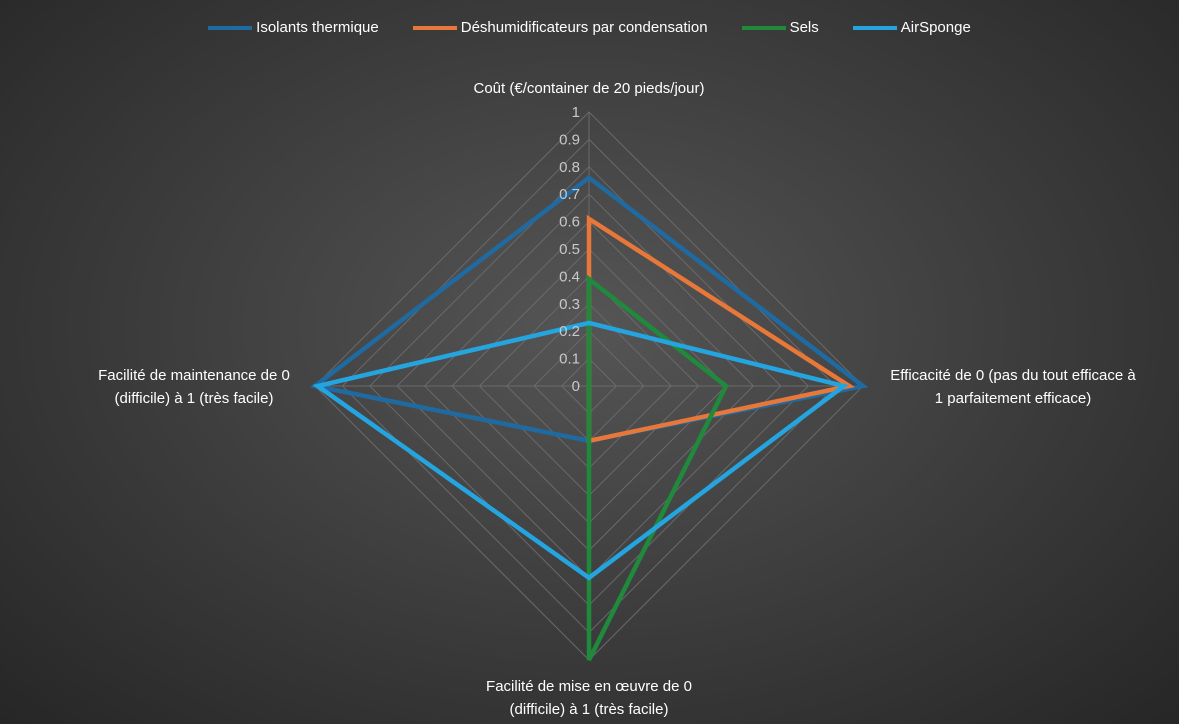 This screenshot has width=1179, height=724. I want to click on tick-label: 0, so click(576, 386).